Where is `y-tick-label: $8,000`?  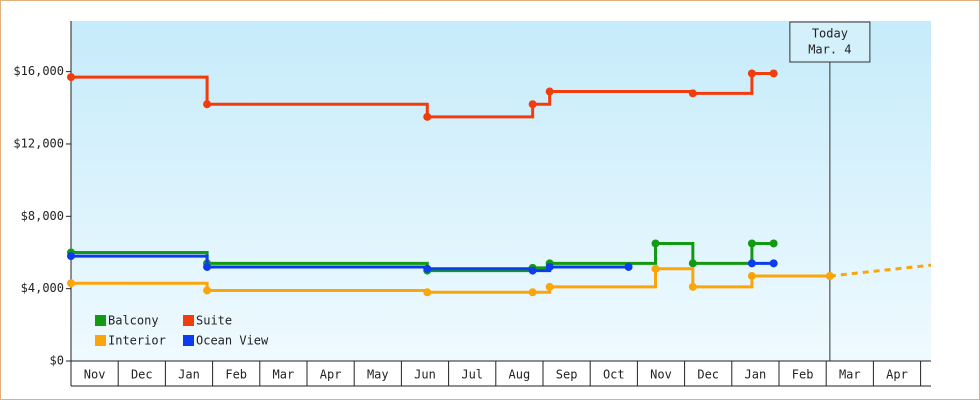 y-tick-label: $8,000 is located at coordinates (42, 216).